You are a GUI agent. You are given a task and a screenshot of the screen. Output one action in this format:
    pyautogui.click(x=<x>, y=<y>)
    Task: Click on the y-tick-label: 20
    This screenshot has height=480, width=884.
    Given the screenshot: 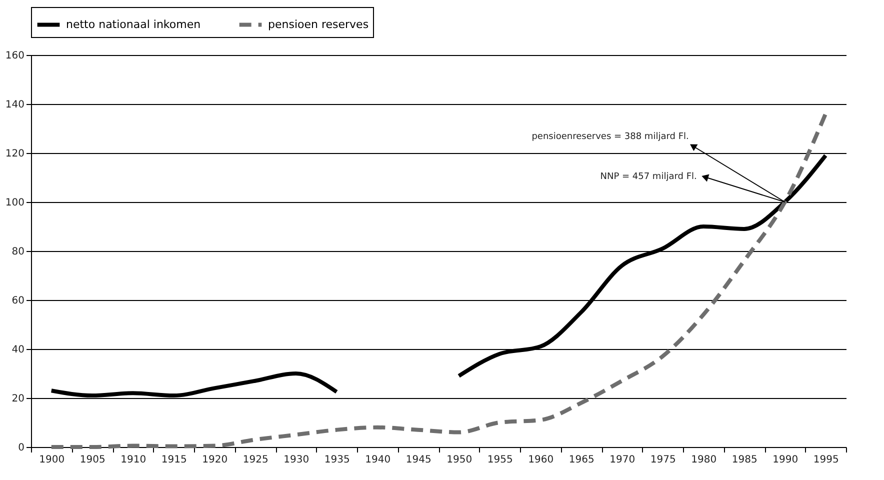 What is the action you would take?
    pyautogui.click(x=18, y=399)
    